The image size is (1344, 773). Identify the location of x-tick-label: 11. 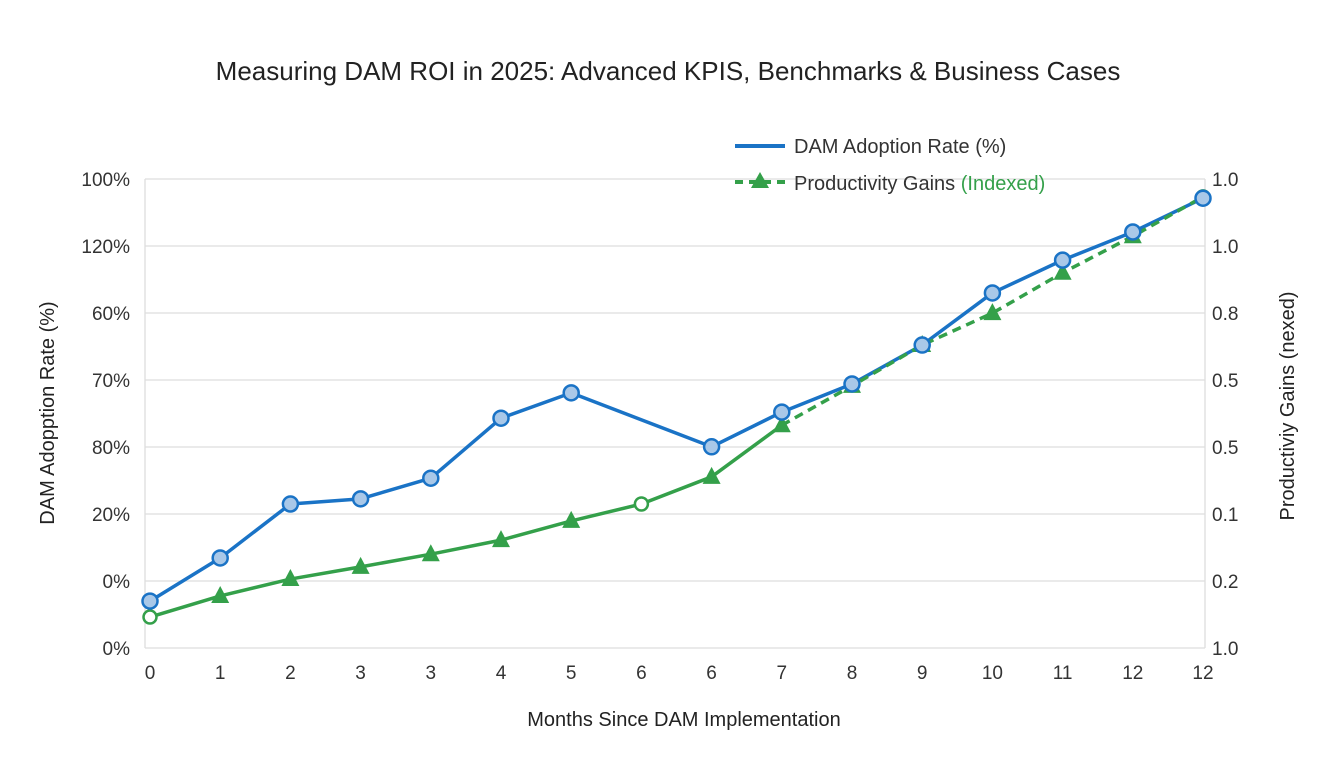
(1063, 673).